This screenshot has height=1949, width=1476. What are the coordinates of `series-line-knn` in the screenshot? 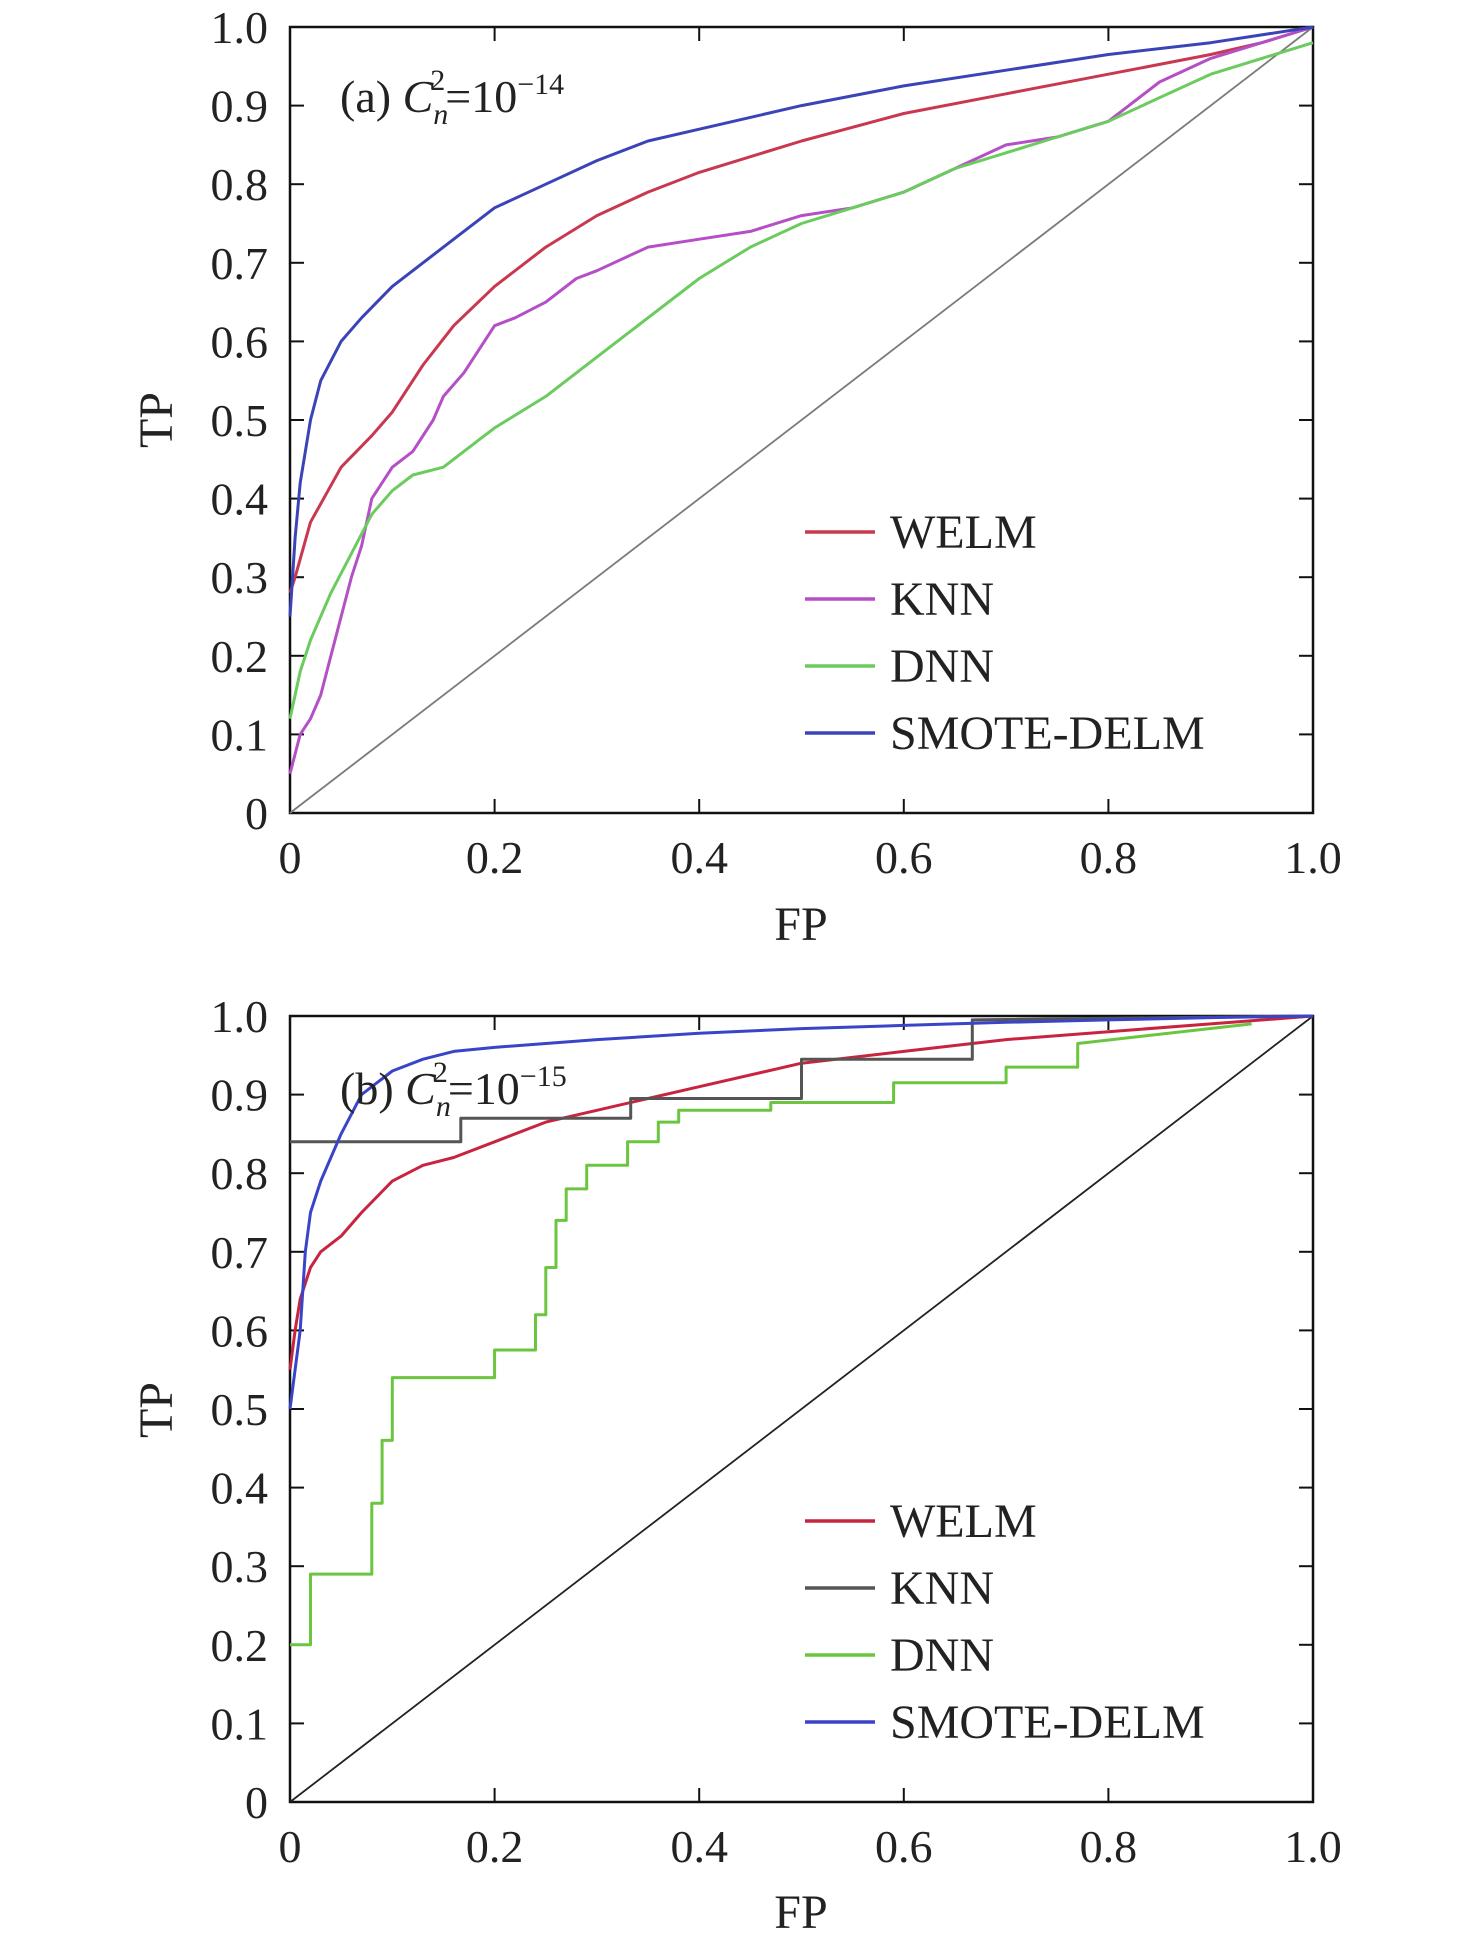 It's located at (802, 1079).